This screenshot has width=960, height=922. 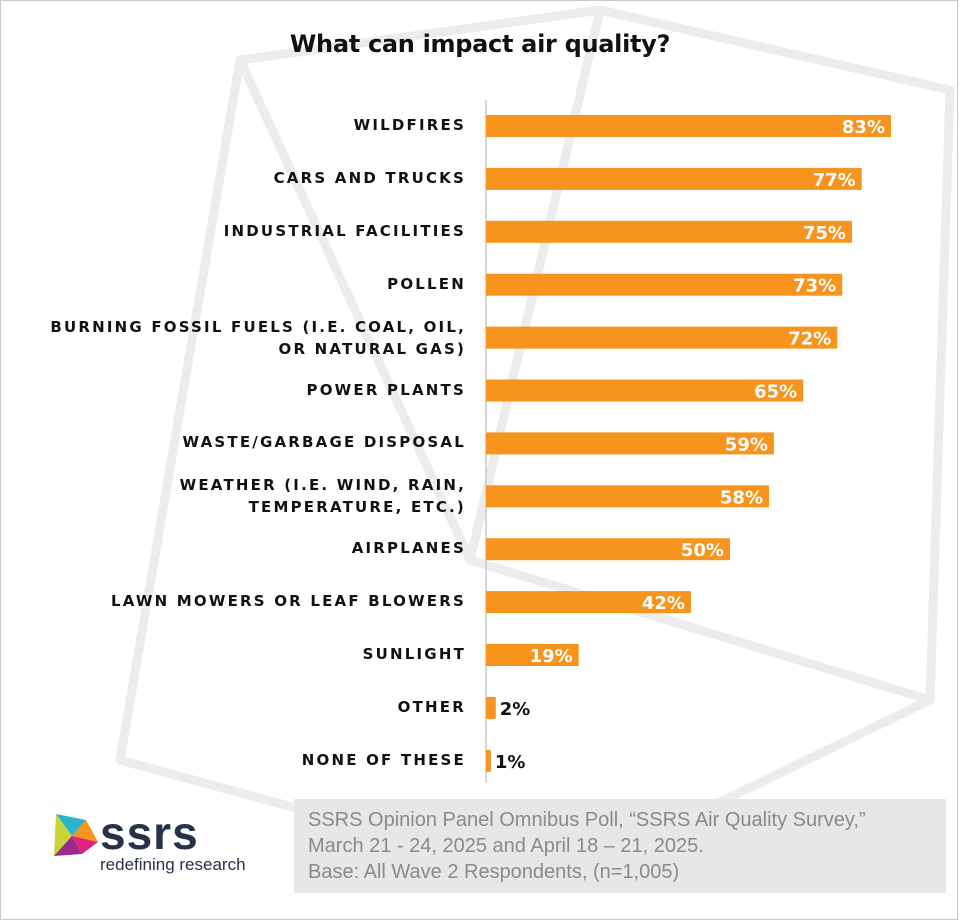 What do you see at coordinates (834, 180) in the screenshot?
I see `data-label: 77%` at bounding box center [834, 180].